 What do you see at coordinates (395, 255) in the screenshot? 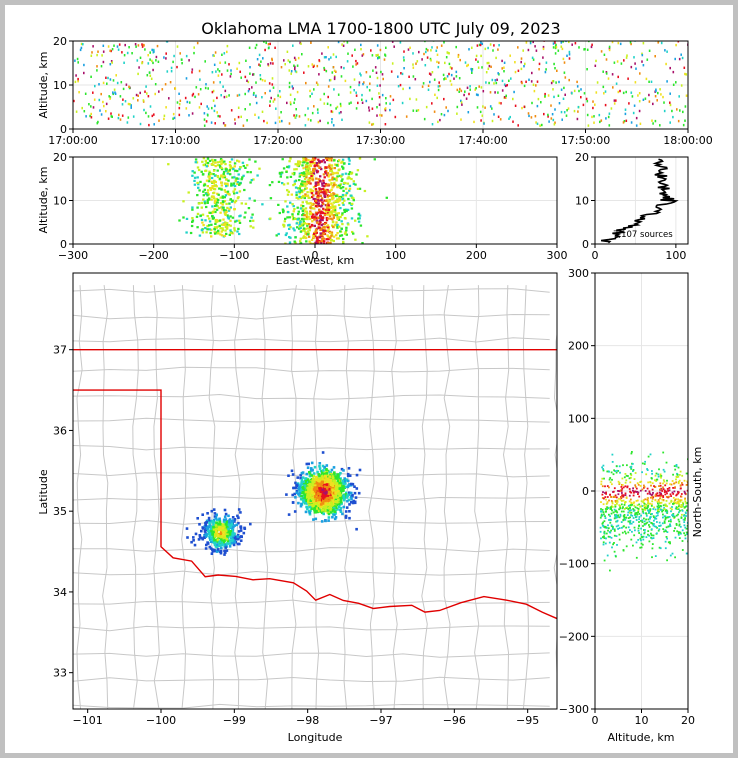
I see `ew-altitude-x-tick-label: 100` at bounding box center [395, 255].